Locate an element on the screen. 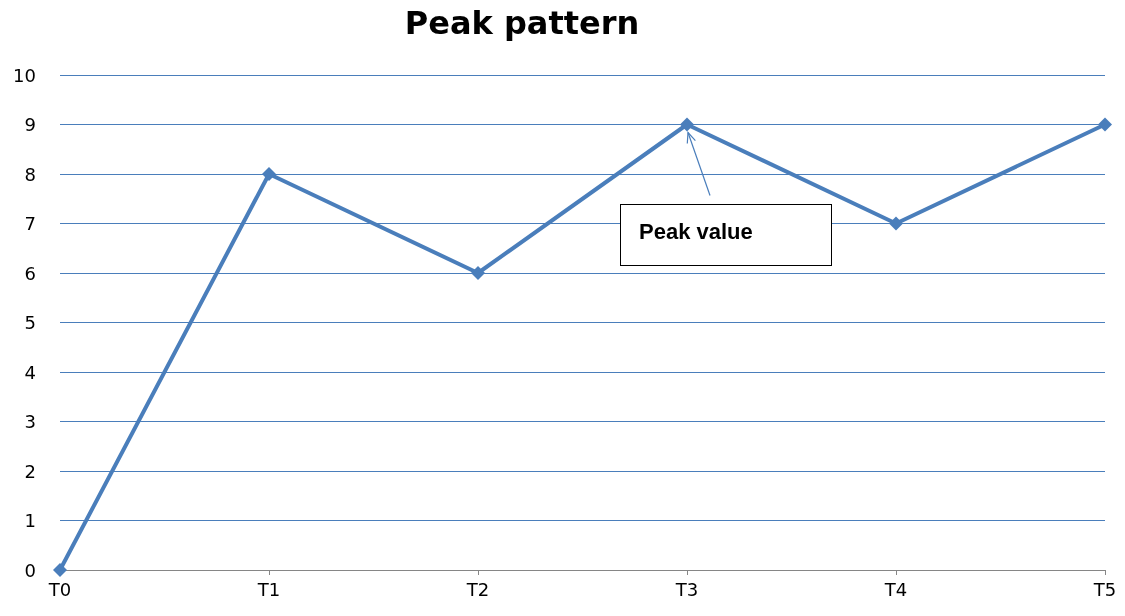 The image size is (1125, 616). y-tick-label: 9 is located at coordinates (30, 124).